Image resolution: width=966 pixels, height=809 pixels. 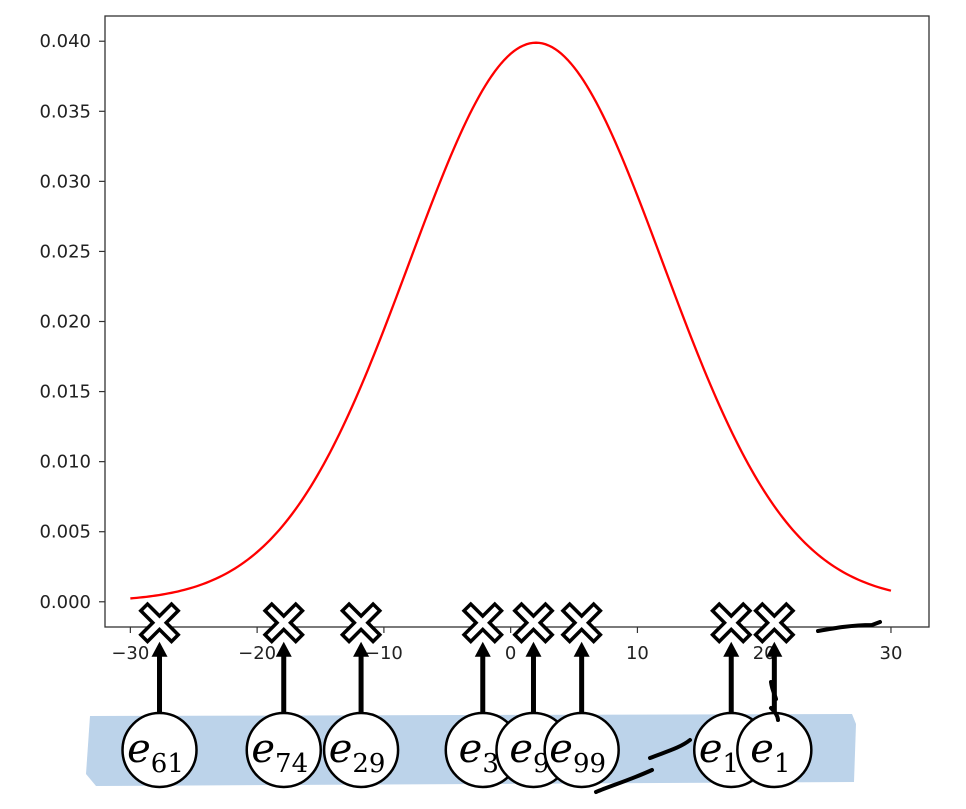 I want to click on y-tick-label: 0.020, so click(x=65, y=322).